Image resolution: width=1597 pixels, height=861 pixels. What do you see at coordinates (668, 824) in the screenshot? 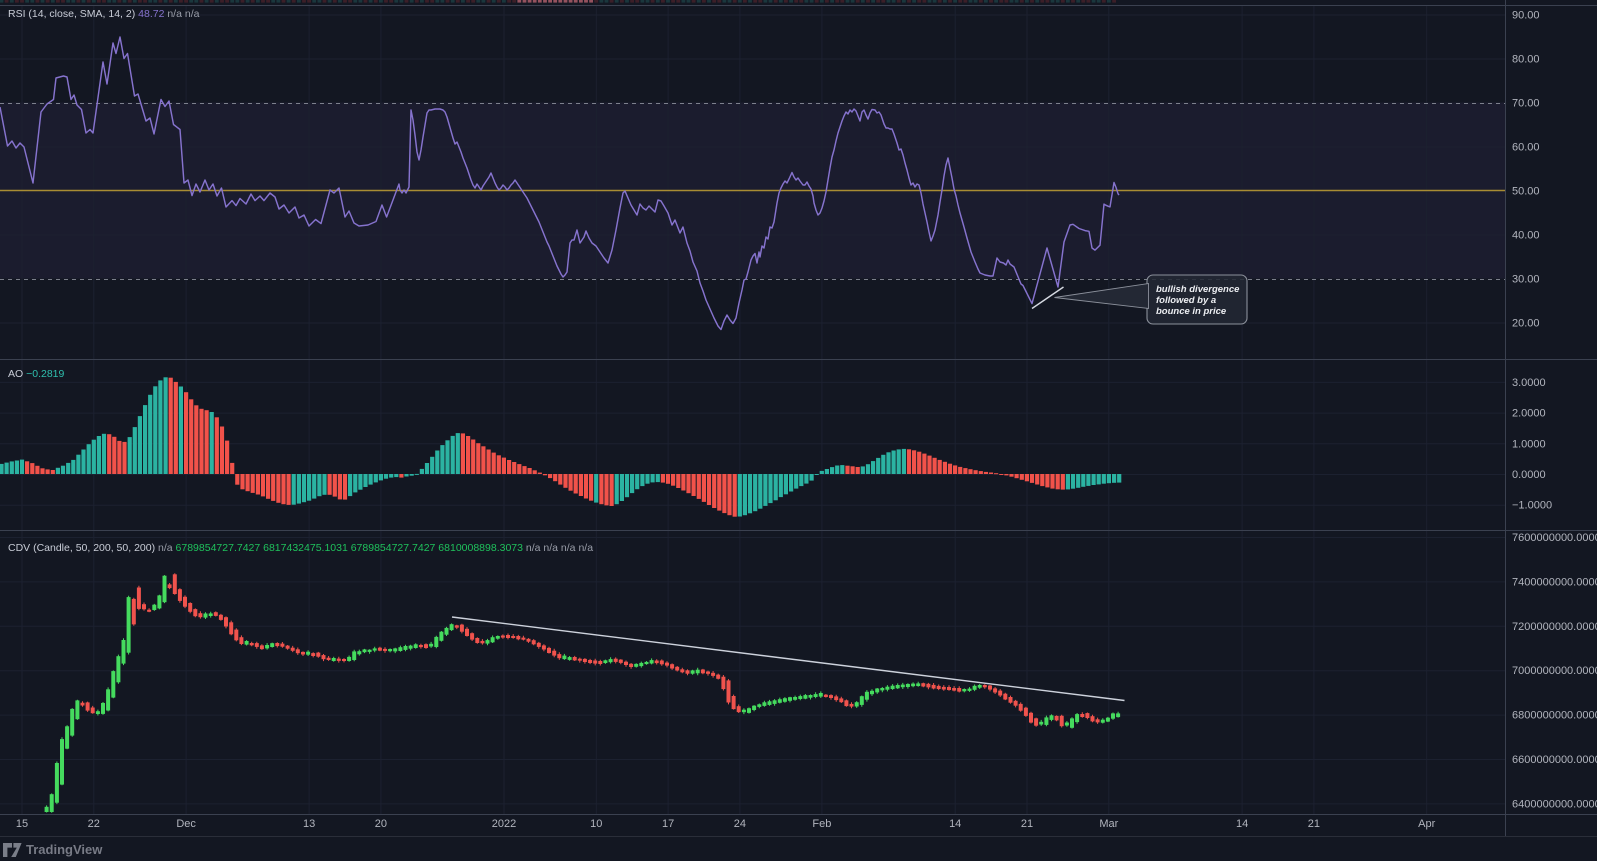
I see `svg-text: 17` at bounding box center [668, 824].